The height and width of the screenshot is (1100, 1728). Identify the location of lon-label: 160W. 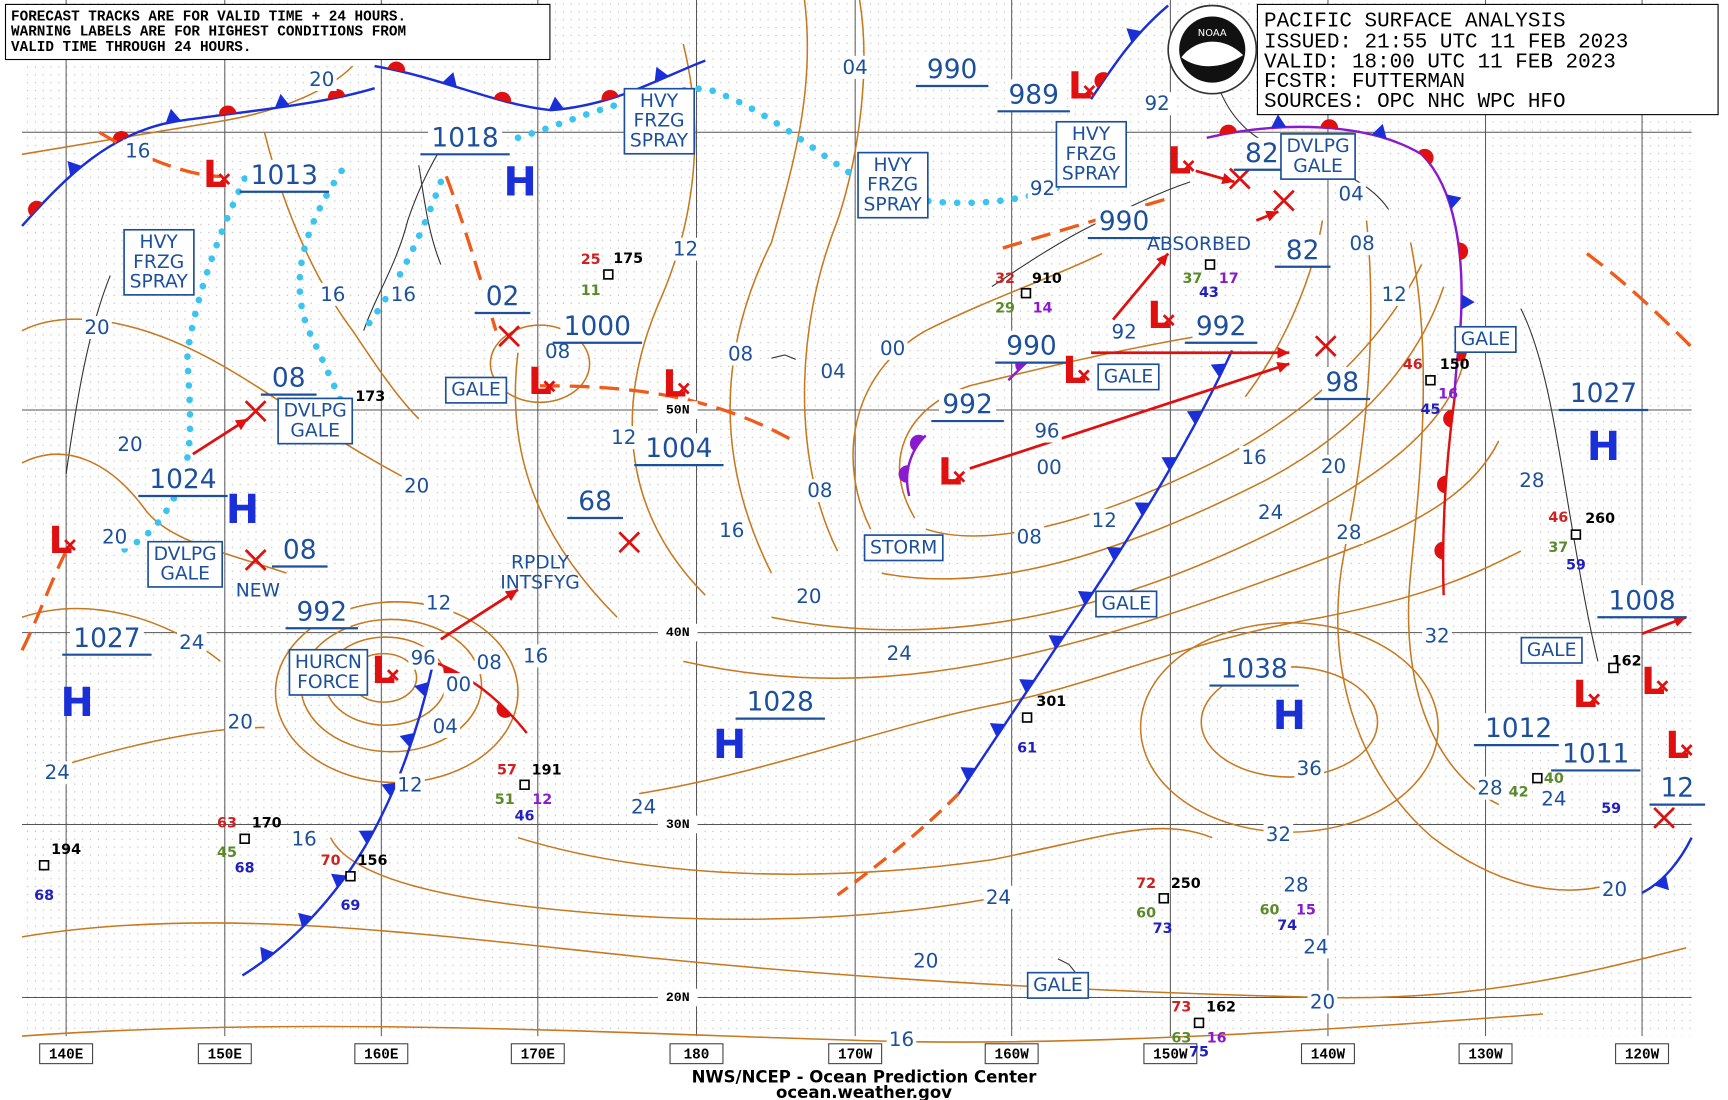
(1011, 1056).